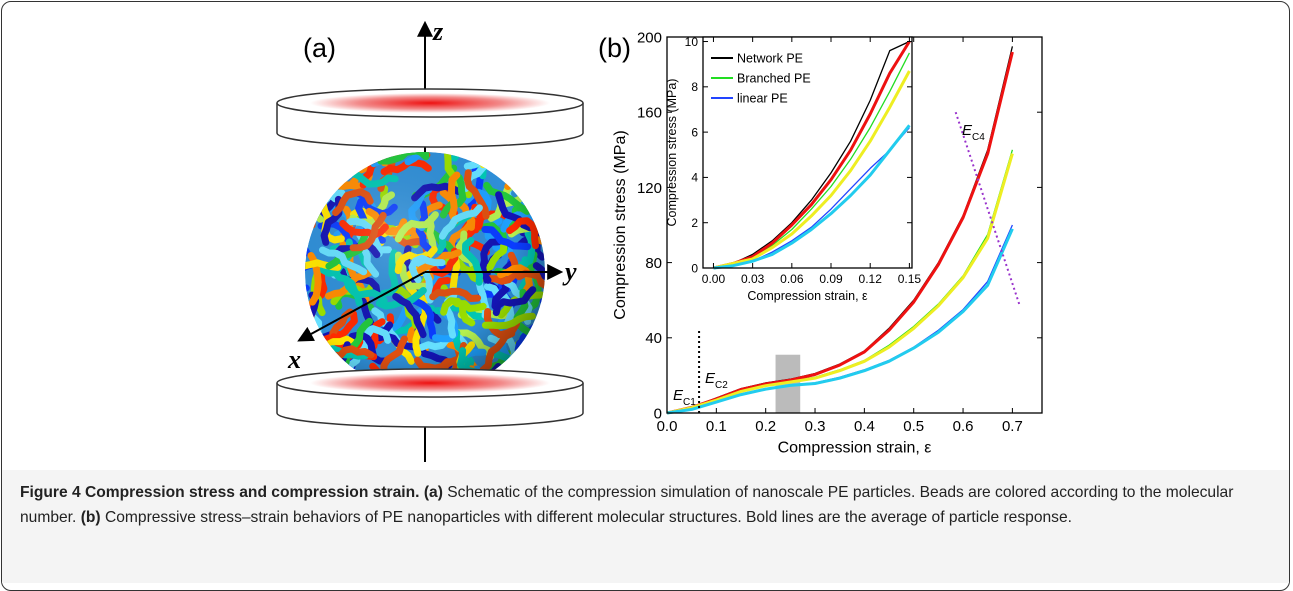 The image size is (1293, 591). I want to click on y-tick-label: 80, so click(653, 263).